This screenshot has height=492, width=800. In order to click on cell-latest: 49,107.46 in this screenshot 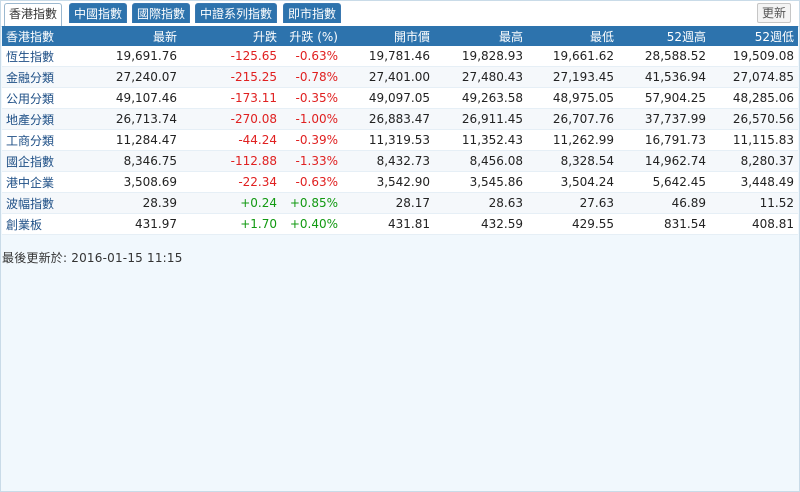, I will do `click(138, 98)`.